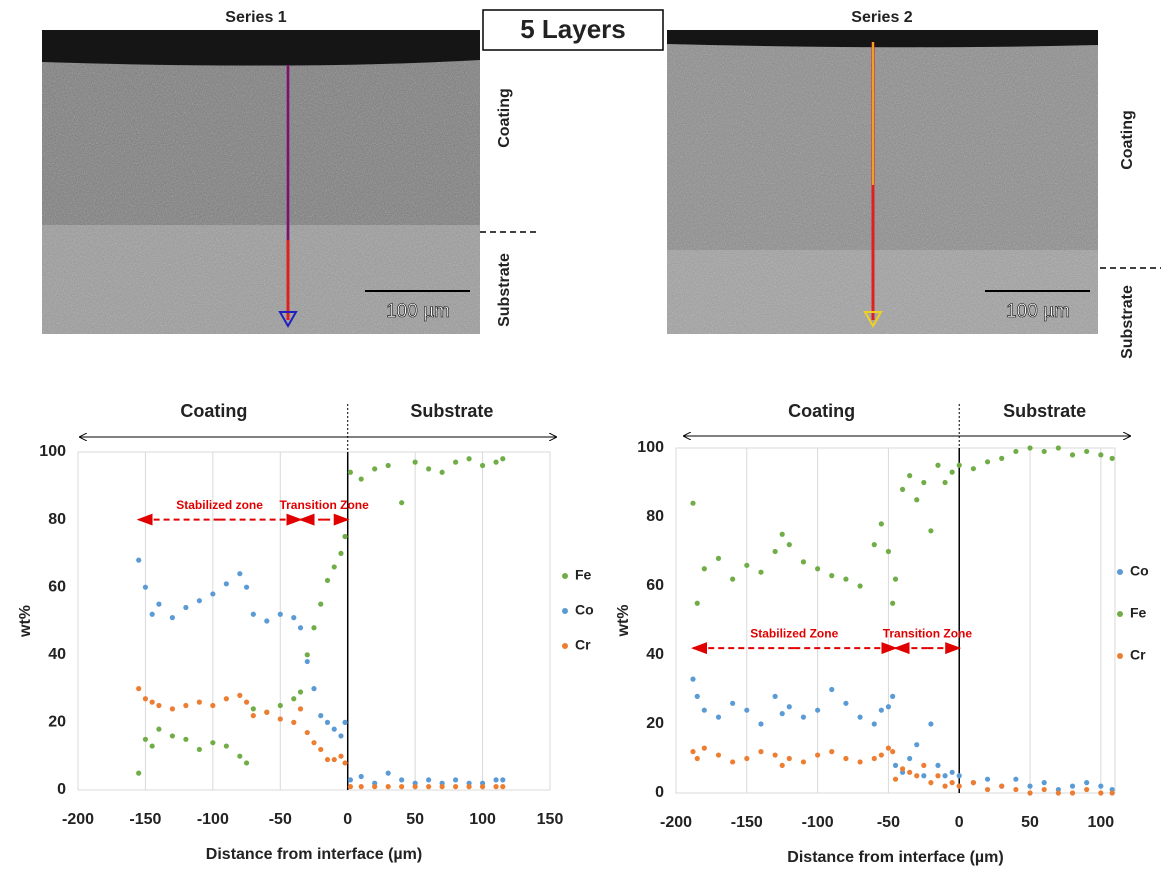  What do you see at coordinates (565, 576) in the screenshot?
I see `legend-marker` at bounding box center [565, 576].